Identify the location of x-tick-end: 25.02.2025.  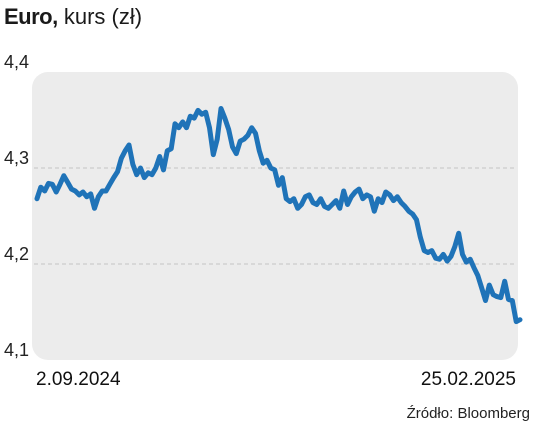
(468, 379).